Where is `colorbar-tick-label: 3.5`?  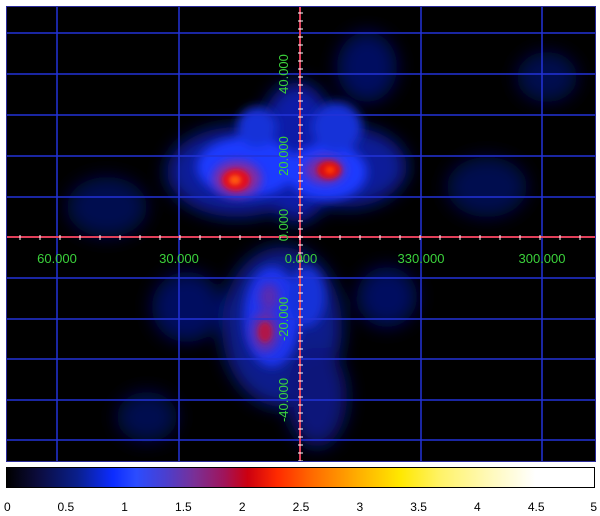
colorbar-tick-label: 3.5 is located at coordinates (418, 507).